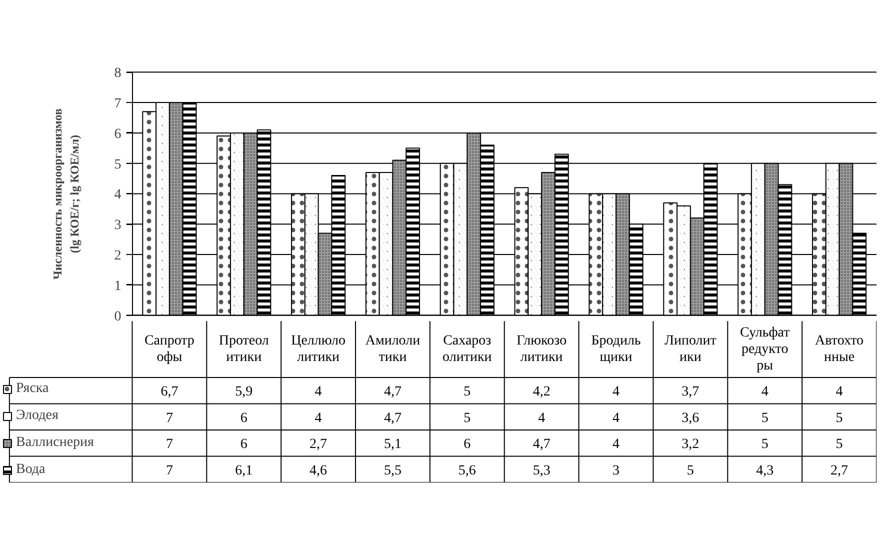 This screenshot has height=541, width=888. What do you see at coordinates (118, 164) in the screenshot?
I see `y-tick-label: 5` at bounding box center [118, 164].